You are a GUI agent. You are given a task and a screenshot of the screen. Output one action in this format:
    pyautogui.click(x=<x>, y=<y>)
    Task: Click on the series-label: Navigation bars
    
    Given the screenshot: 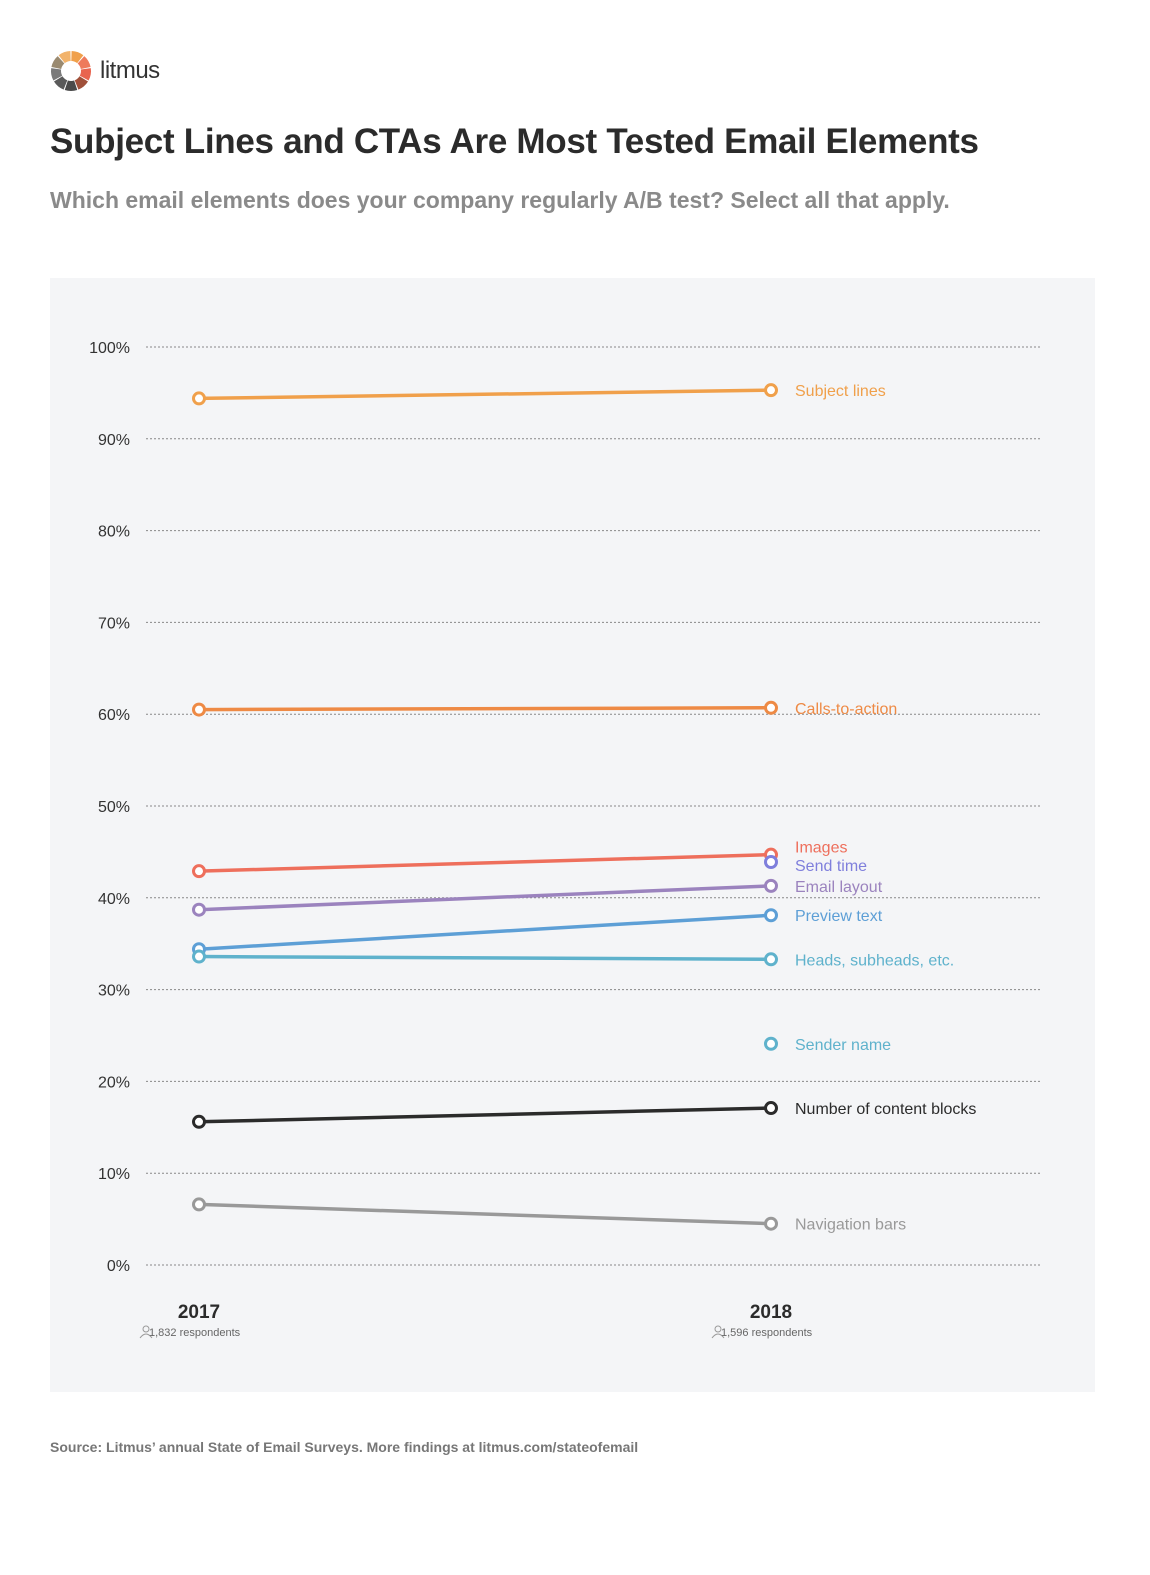 What is the action you would take?
    pyautogui.click(x=850, y=1225)
    